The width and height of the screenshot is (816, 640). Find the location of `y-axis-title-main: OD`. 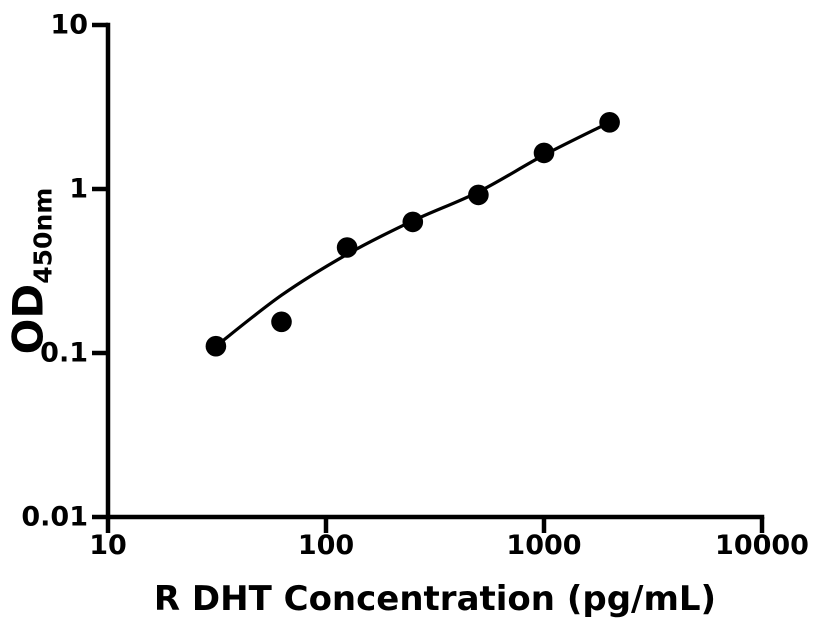

y-axis-title-main: OD is located at coordinates (27, 319).